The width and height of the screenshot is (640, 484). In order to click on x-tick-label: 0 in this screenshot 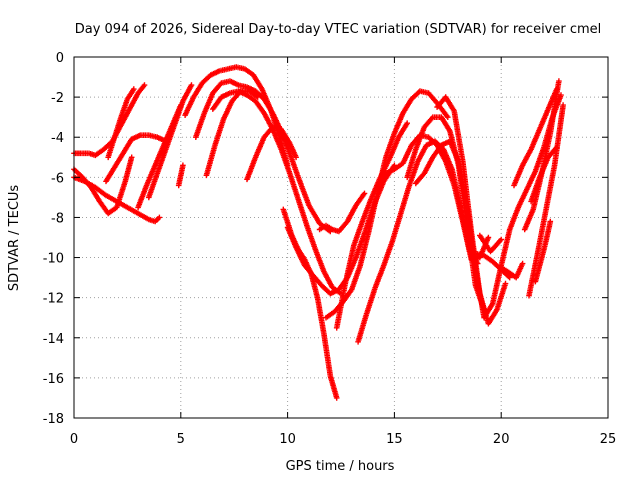, I will do `click(74, 439)`.